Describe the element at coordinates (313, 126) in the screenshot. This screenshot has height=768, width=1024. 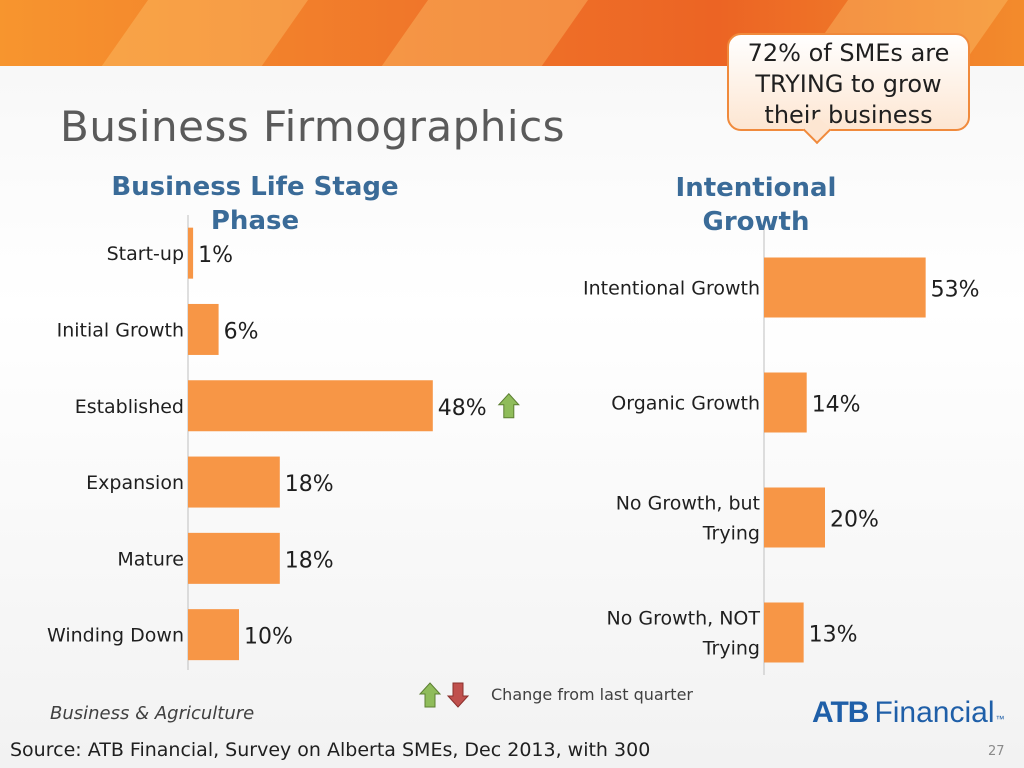
I see `slide-title: Business Firmographics` at that location.